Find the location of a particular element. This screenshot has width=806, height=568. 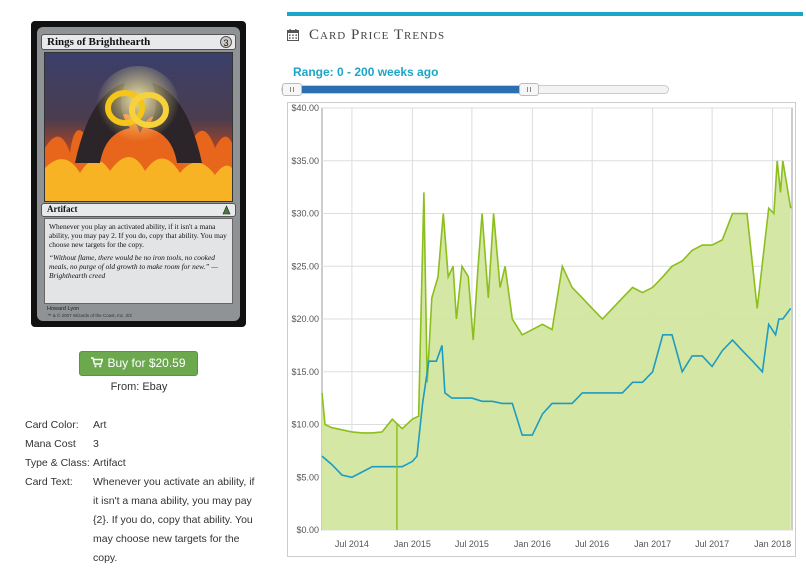

shopping-cart-icon is located at coordinates (97, 362).